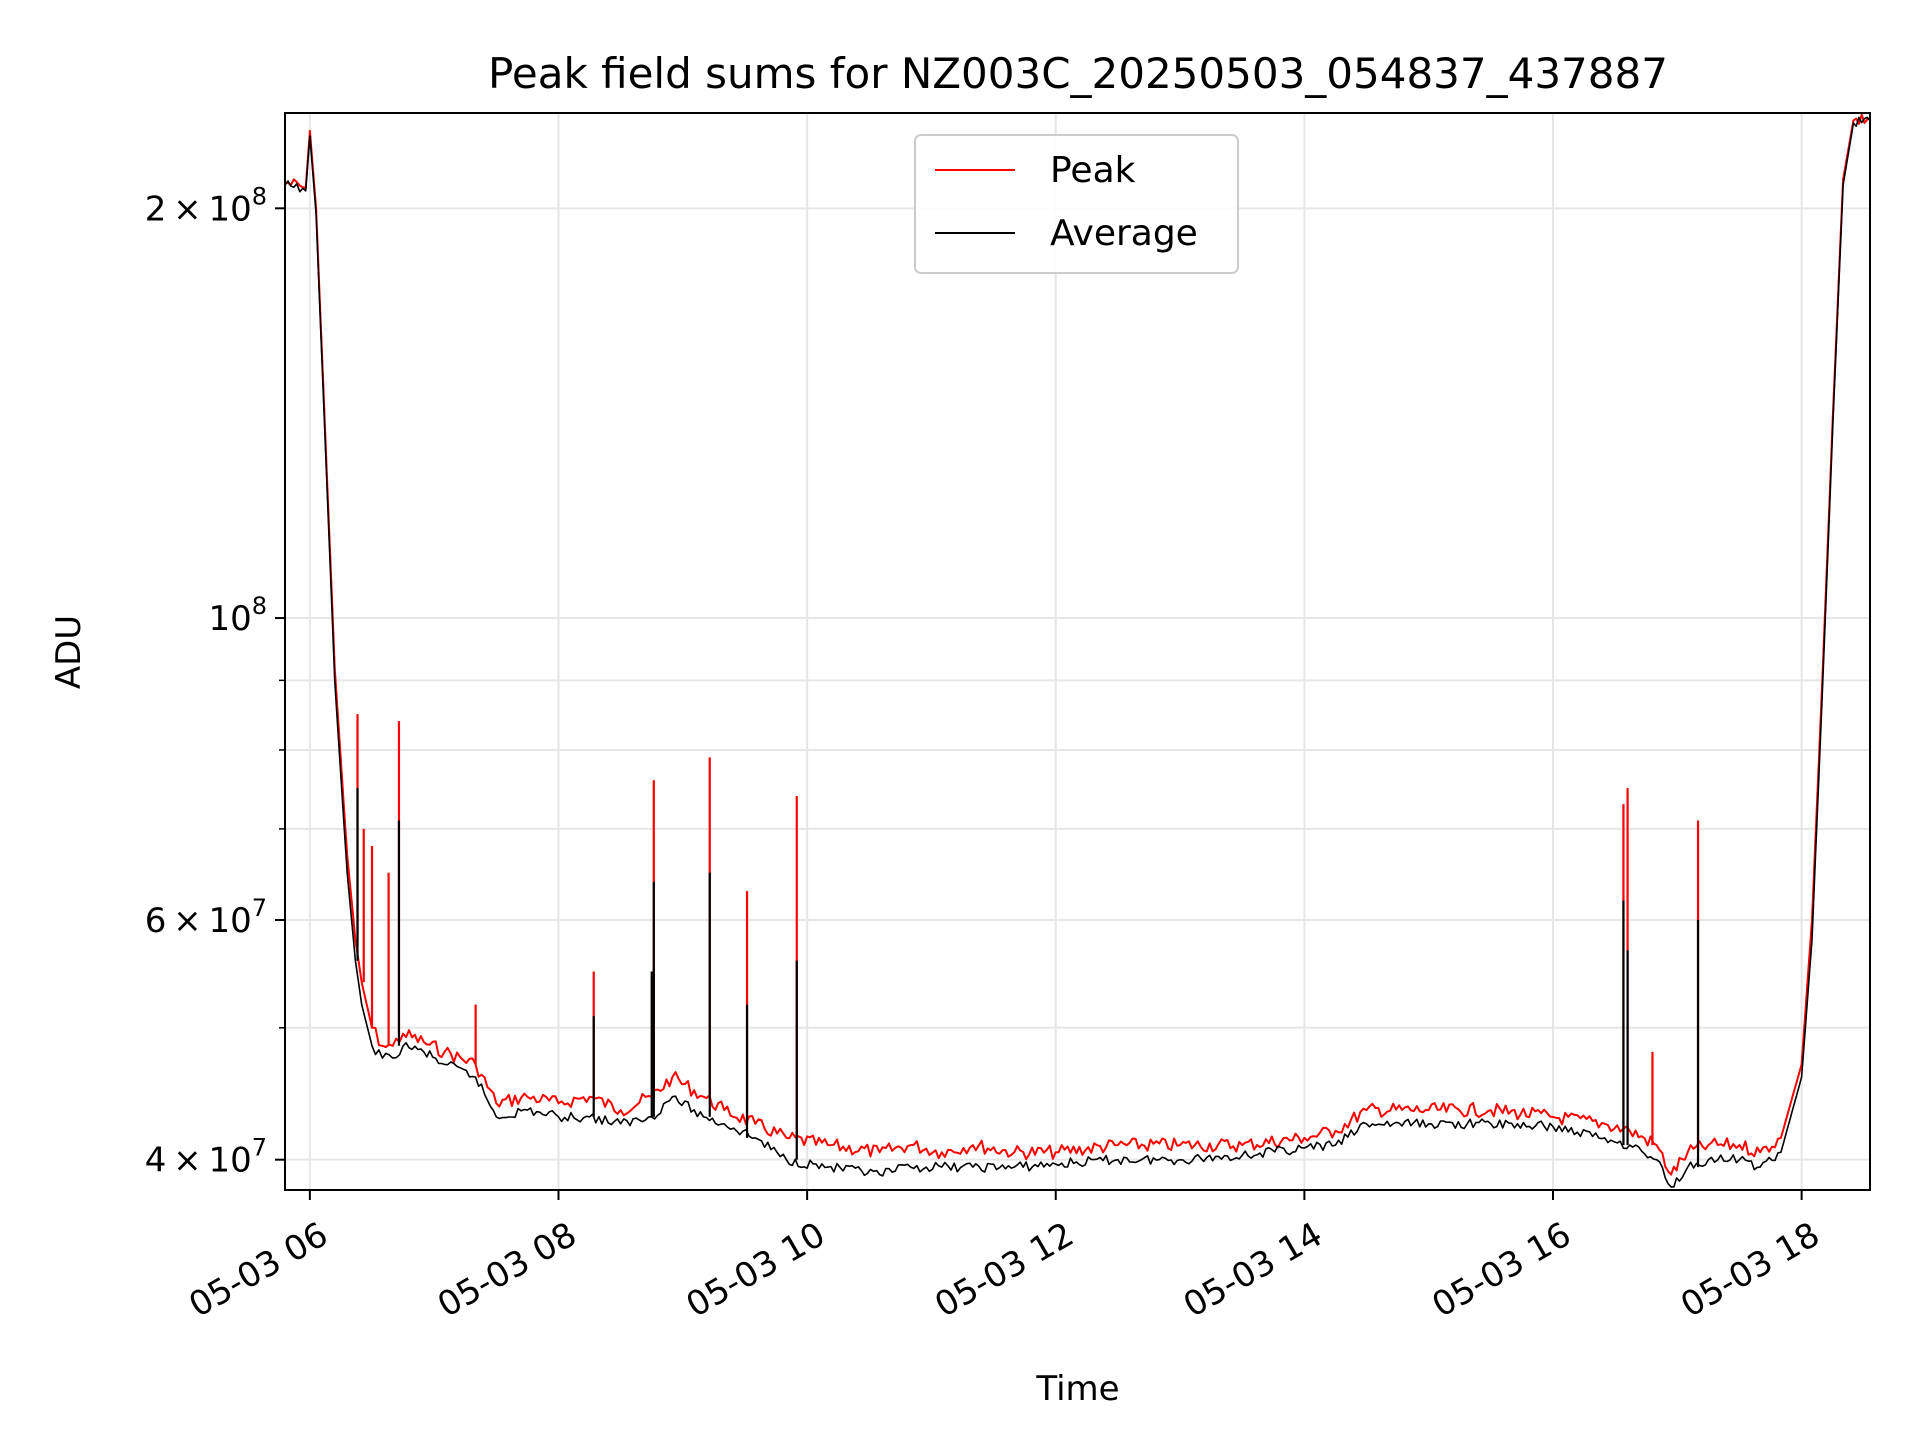 This screenshot has width=1920, height=1440. What do you see at coordinates (198, 209) in the screenshot?
I see `y-tick-label-base: 2 × 10` at bounding box center [198, 209].